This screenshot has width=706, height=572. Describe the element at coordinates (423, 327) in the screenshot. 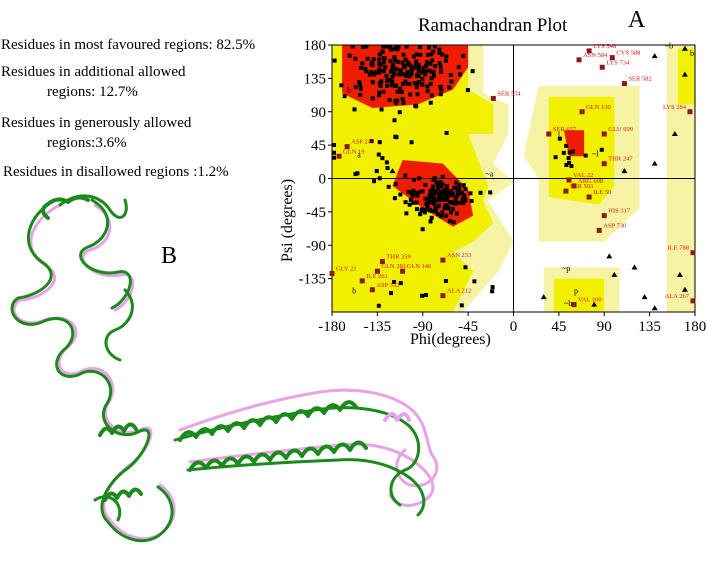

I see `x-tick-label: -90` at that location.